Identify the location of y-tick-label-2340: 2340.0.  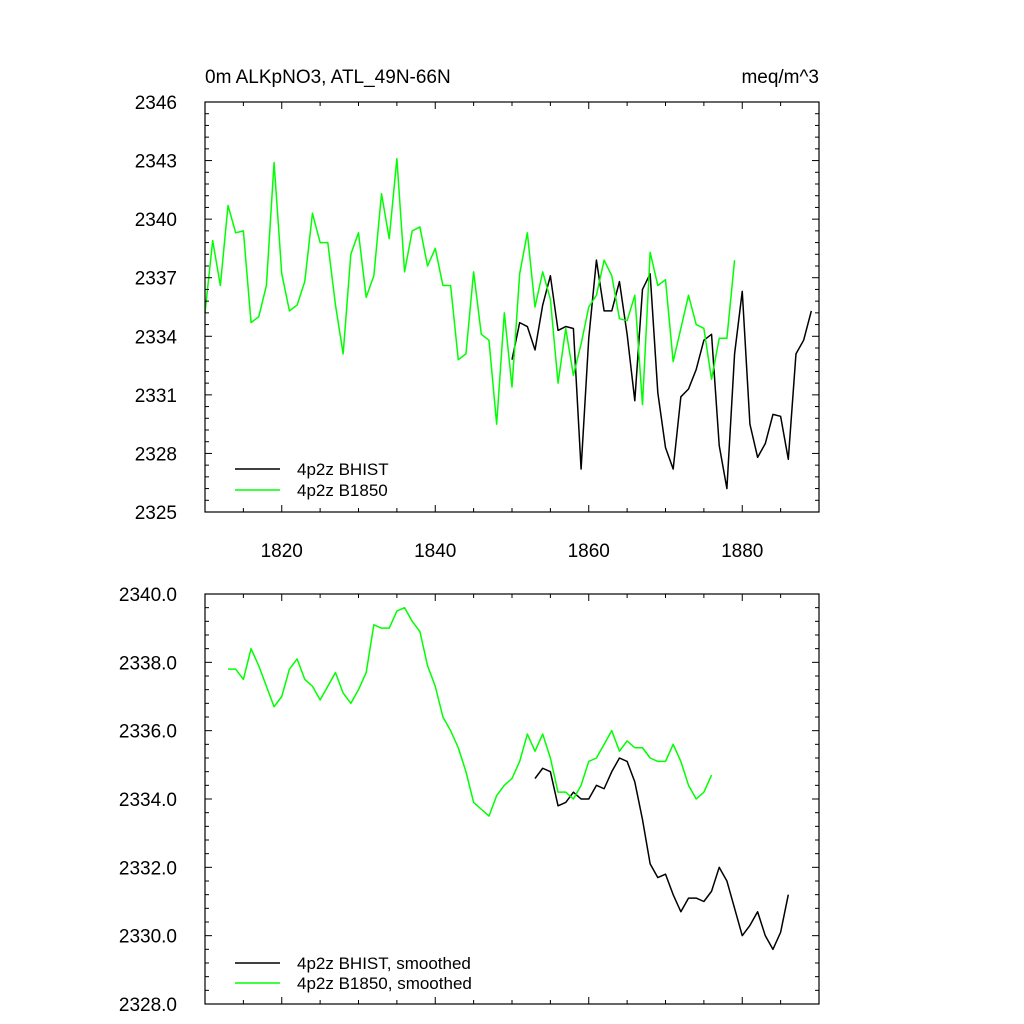
(148, 595).